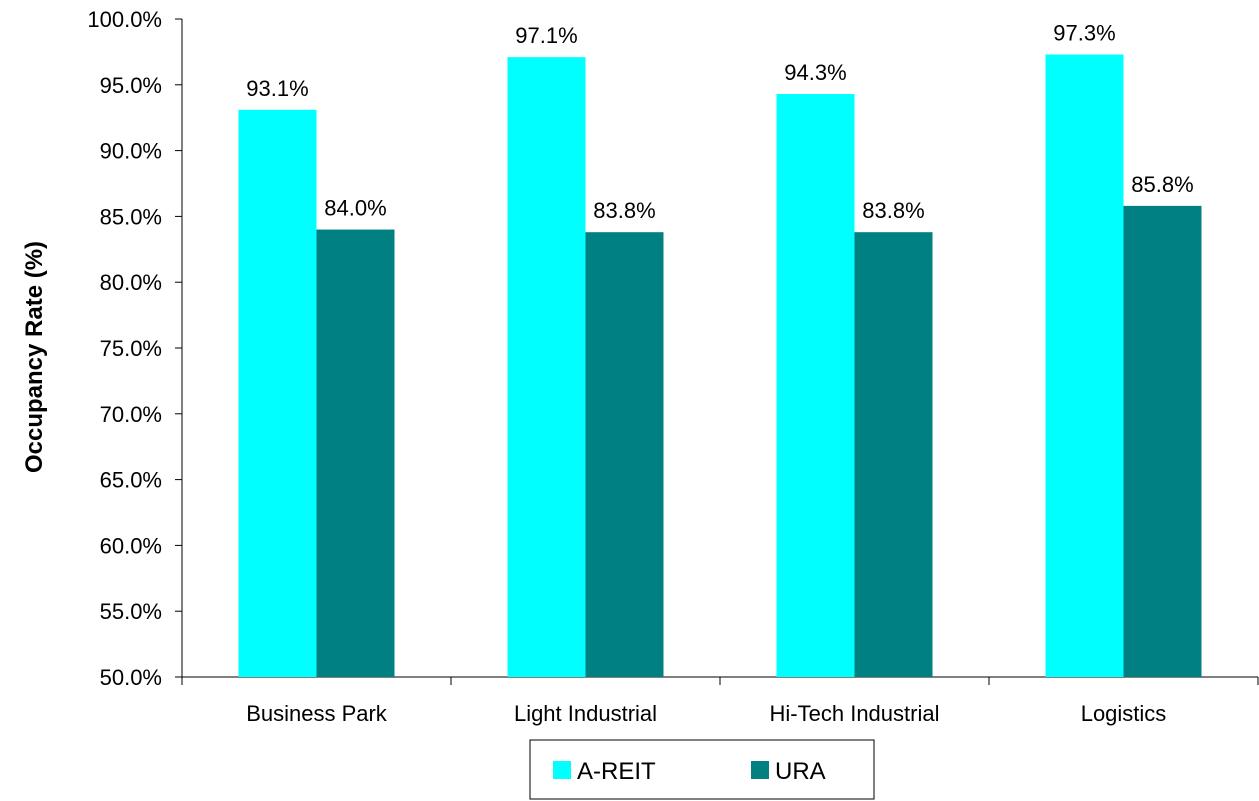 Image resolution: width=1259 pixels, height=801 pixels. I want to click on x-tick-label: Light Industrial, so click(585, 713).